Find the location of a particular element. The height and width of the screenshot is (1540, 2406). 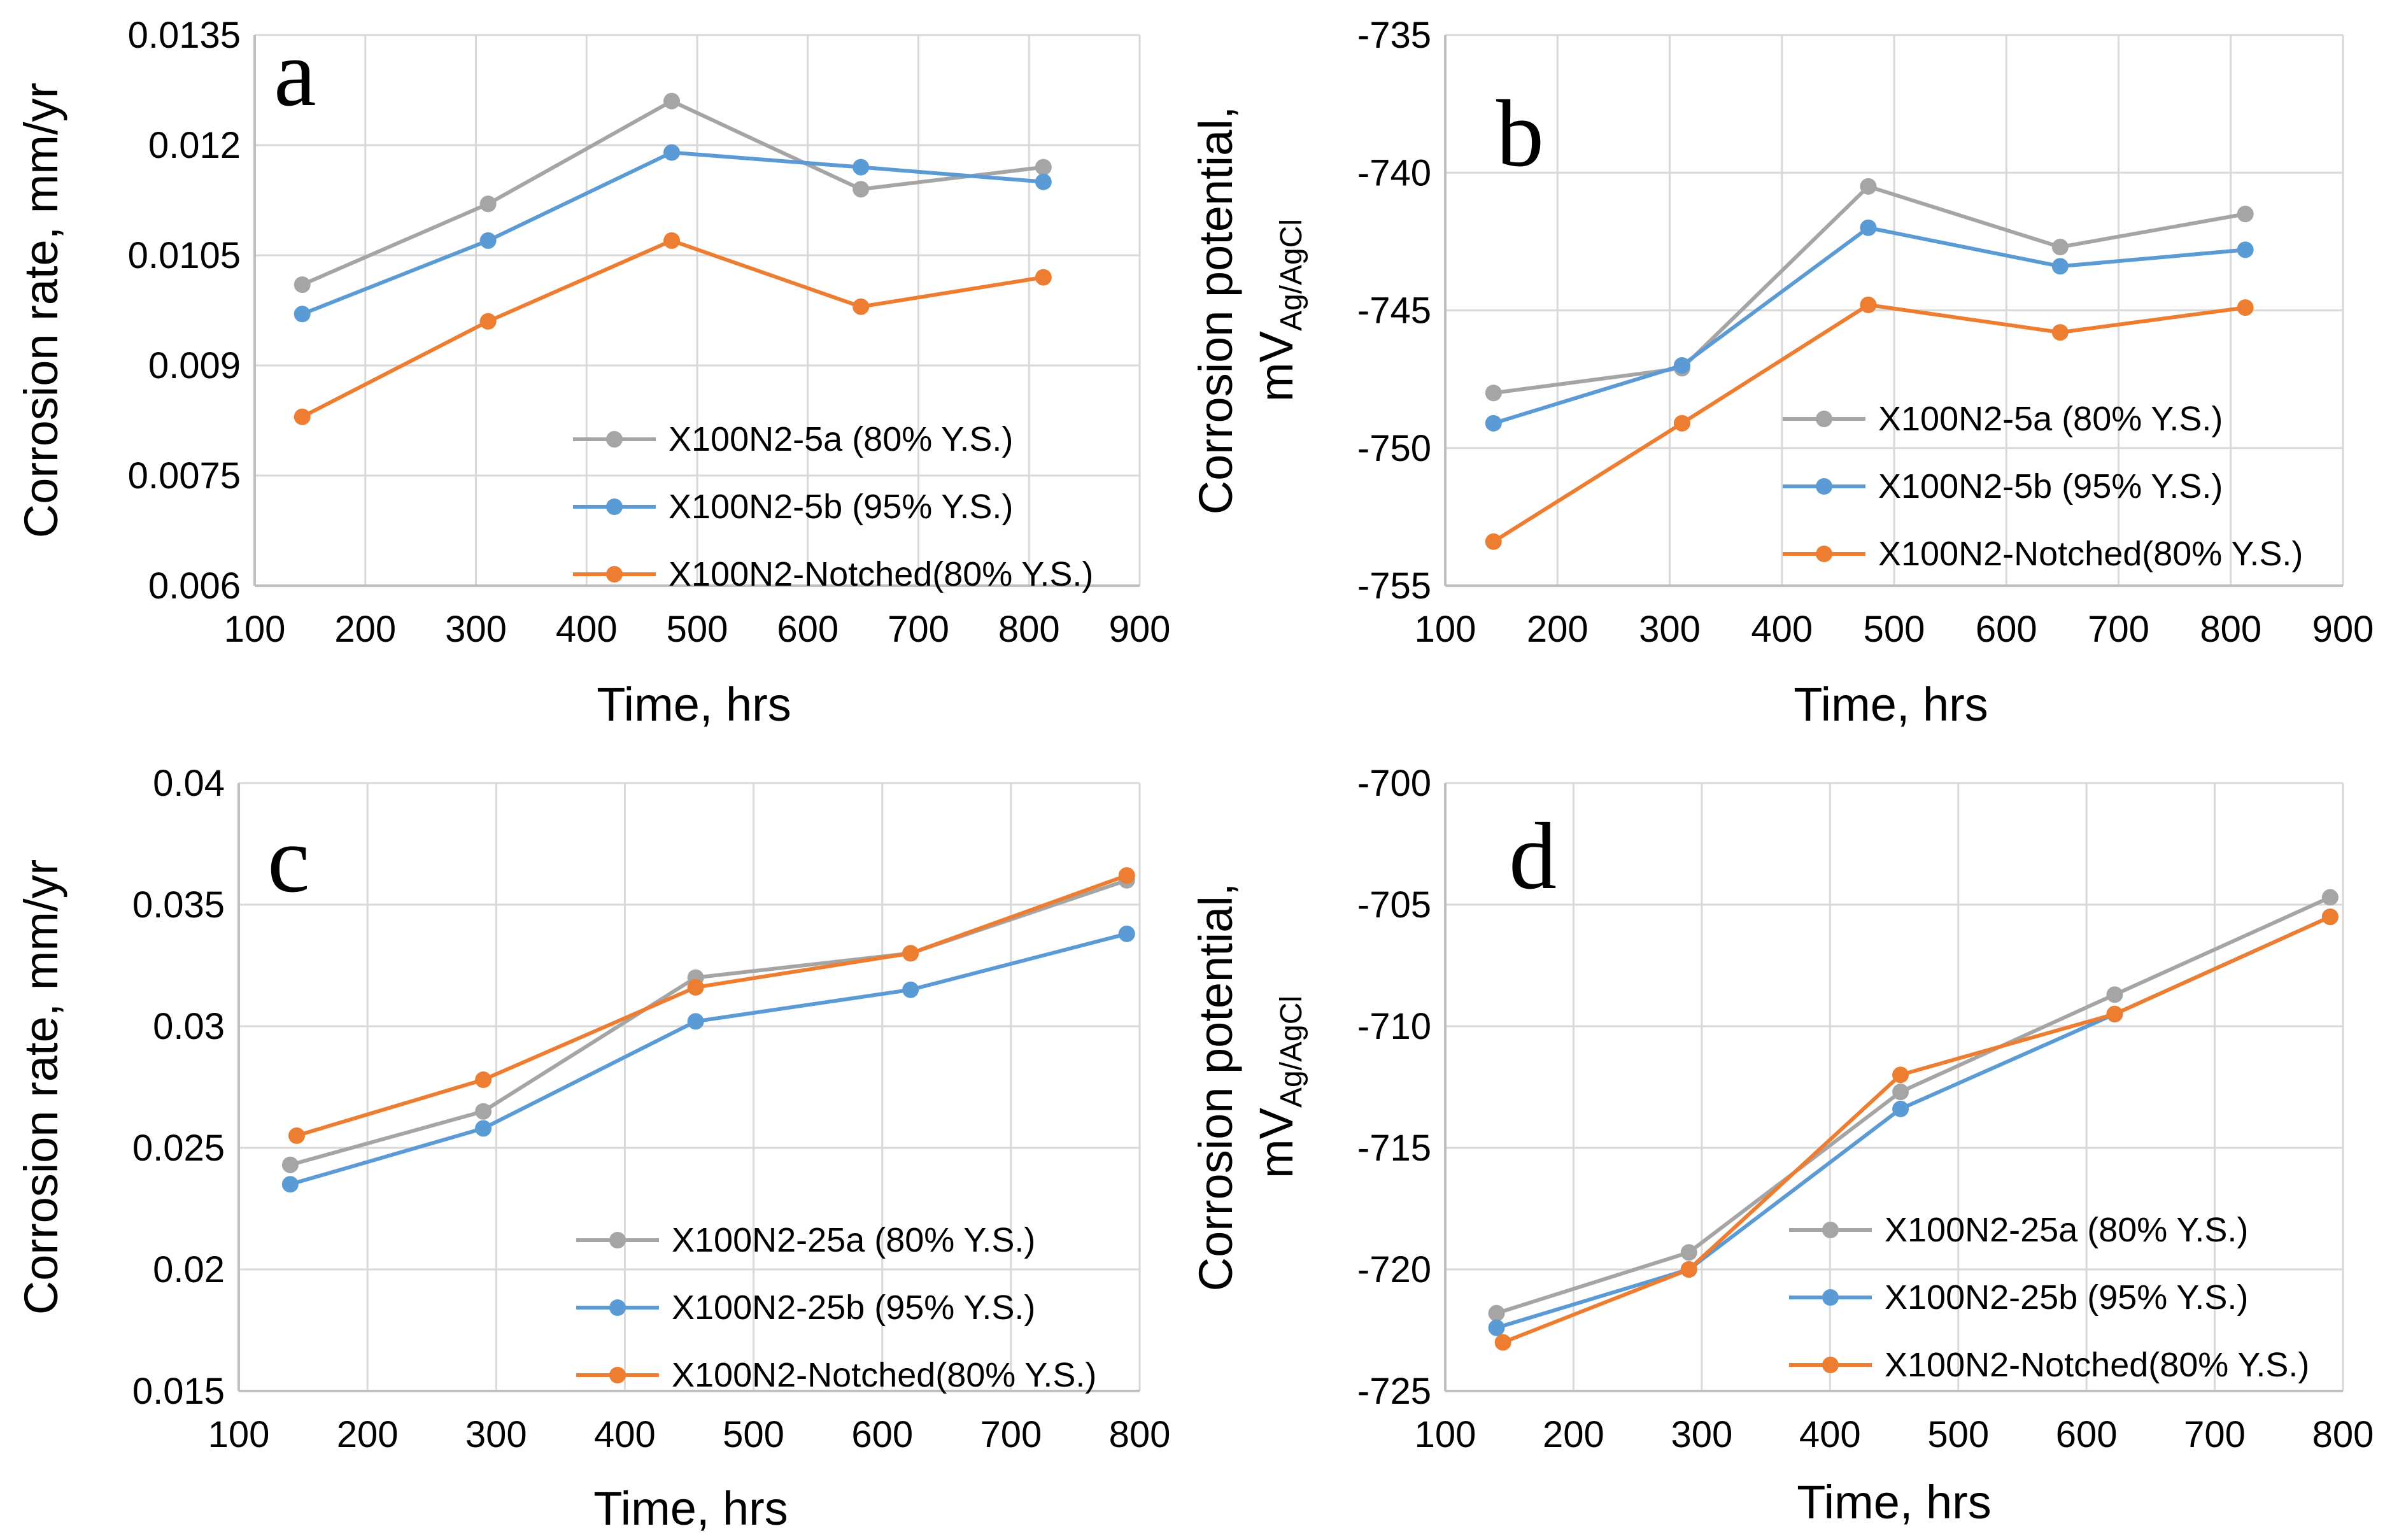

panel-d-y-tick-label: -700 is located at coordinates (1394, 783).